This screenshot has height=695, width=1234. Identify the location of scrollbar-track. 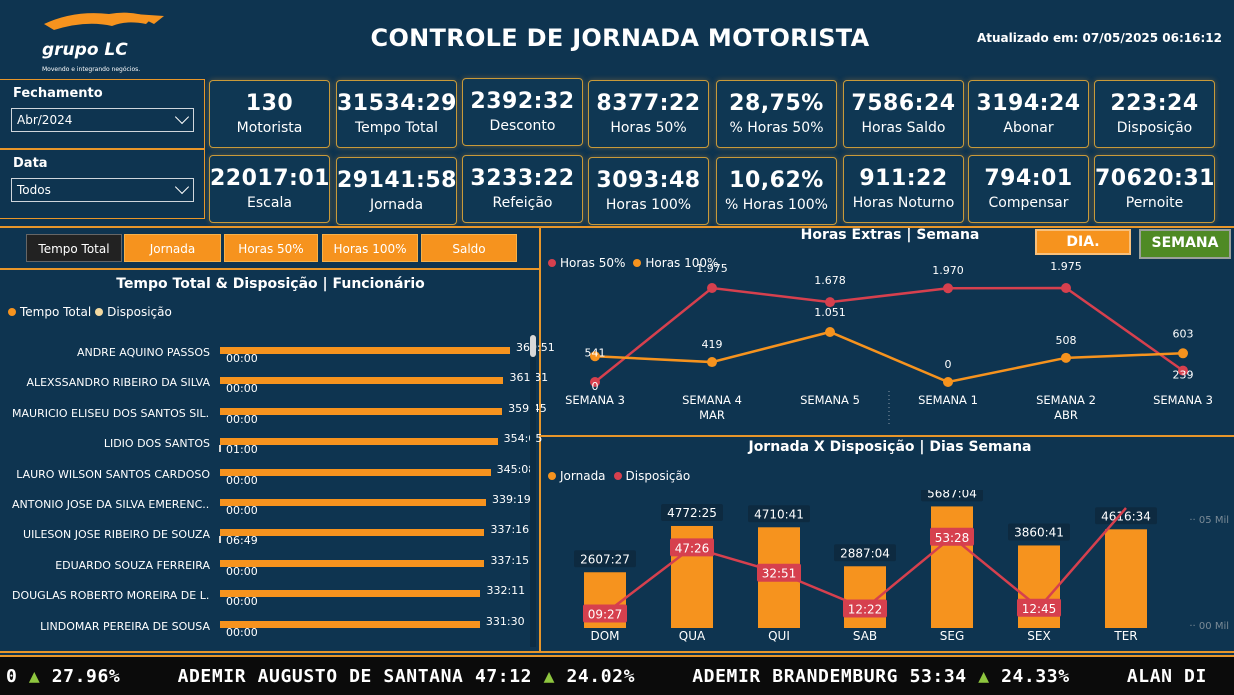
(533, 491).